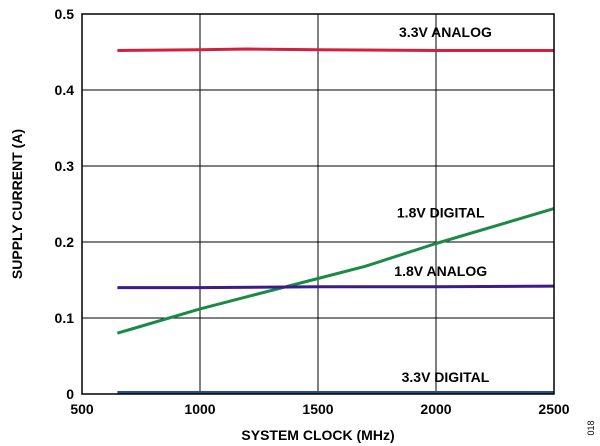 Image resolution: width=600 pixels, height=446 pixels. I want to click on y-tick-label: 0.1, so click(65, 318).